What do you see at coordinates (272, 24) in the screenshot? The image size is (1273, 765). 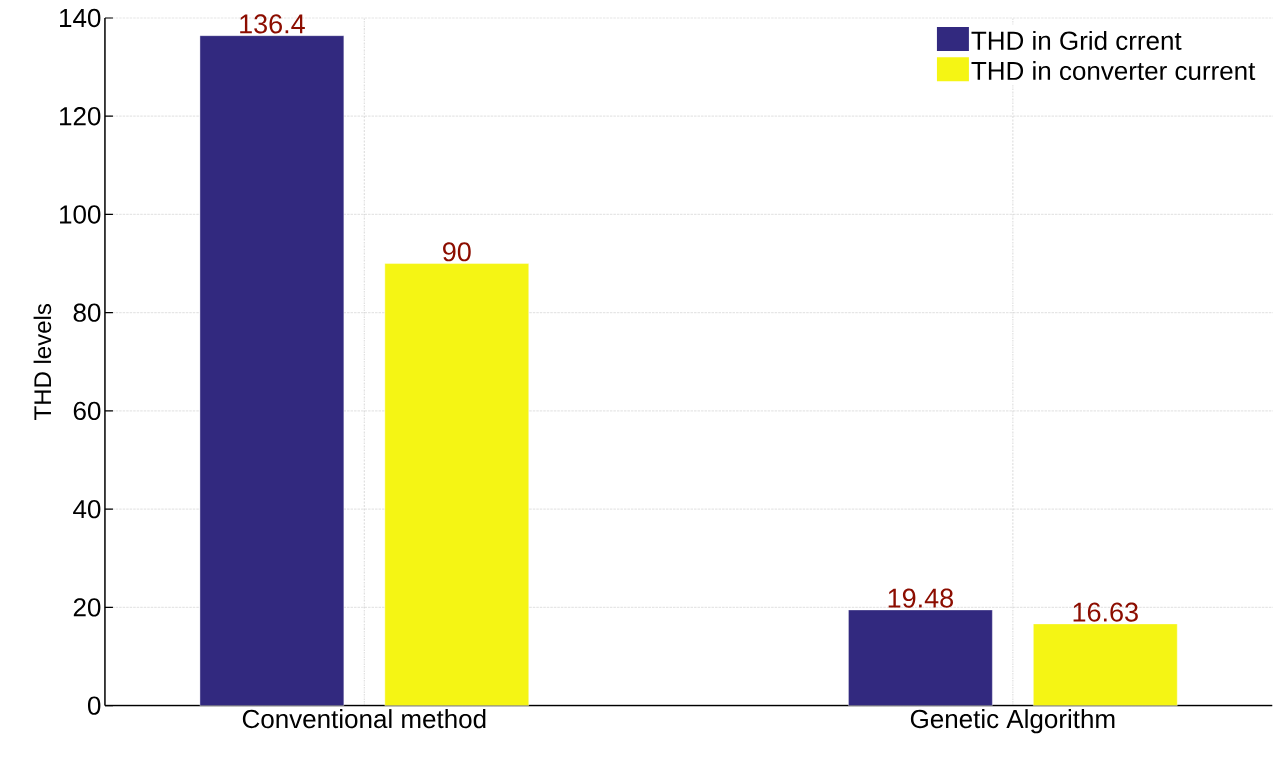 I see `data-label: 136.4` at bounding box center [272, 24].